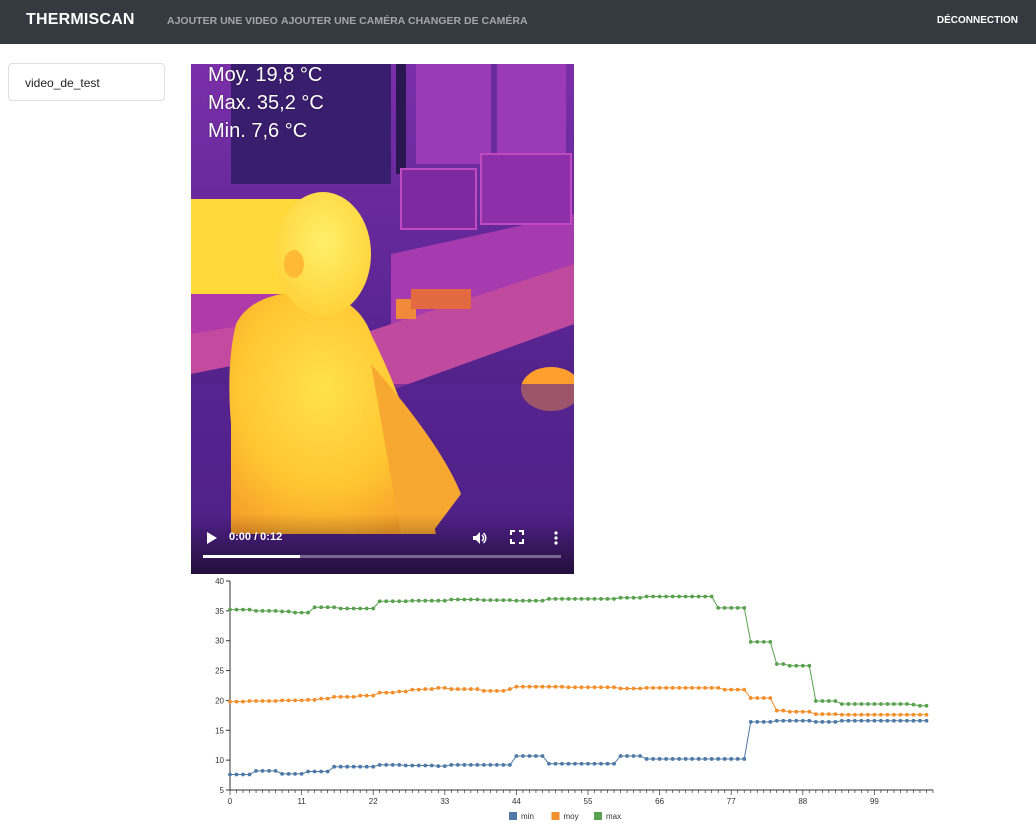 The height and width of the screenshot is (839, 1036). Describe the element at coordinates (219, 581) in the screenshot. I see `y-tick-label: 40` at that location.